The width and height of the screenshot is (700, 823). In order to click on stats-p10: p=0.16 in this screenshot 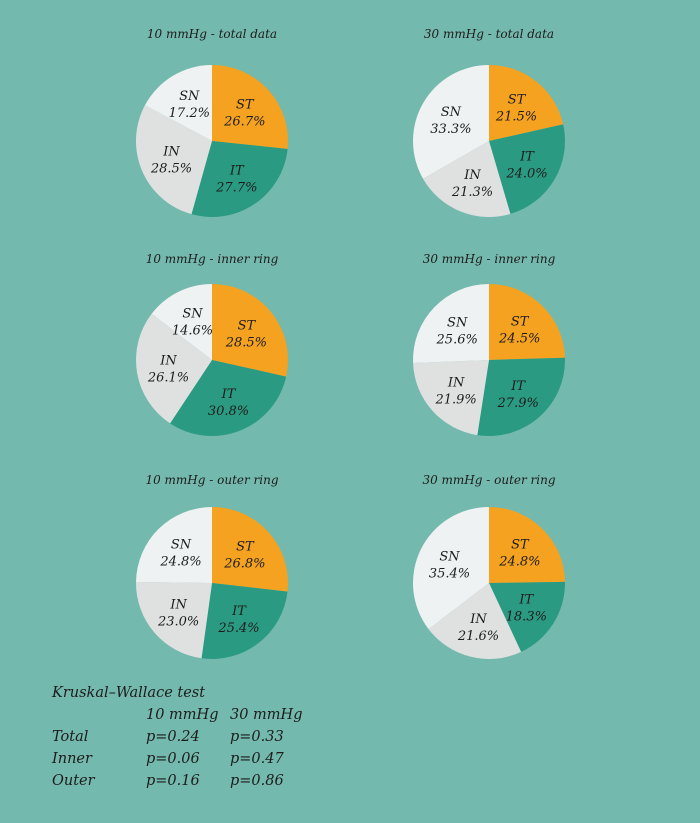, I will do `click(173, 781)`.